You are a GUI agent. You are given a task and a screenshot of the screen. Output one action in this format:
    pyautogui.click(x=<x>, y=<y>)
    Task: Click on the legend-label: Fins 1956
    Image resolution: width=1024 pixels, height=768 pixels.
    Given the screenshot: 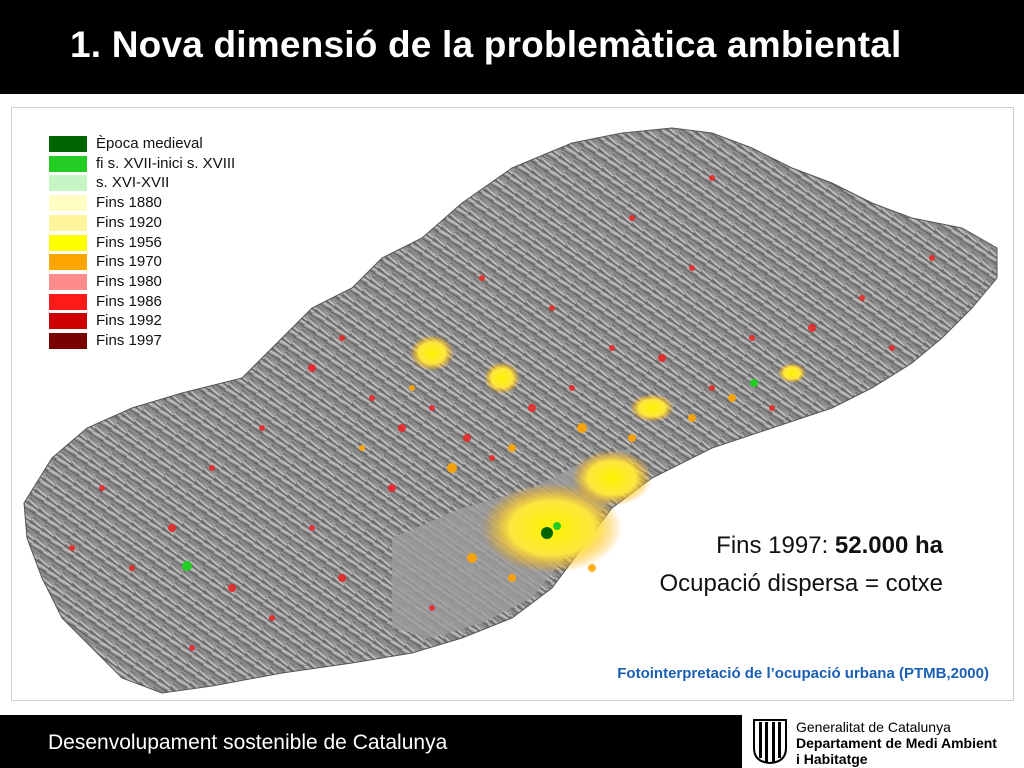 What is the action you would take?
    pyautogui.click(x=129, y=242)
    